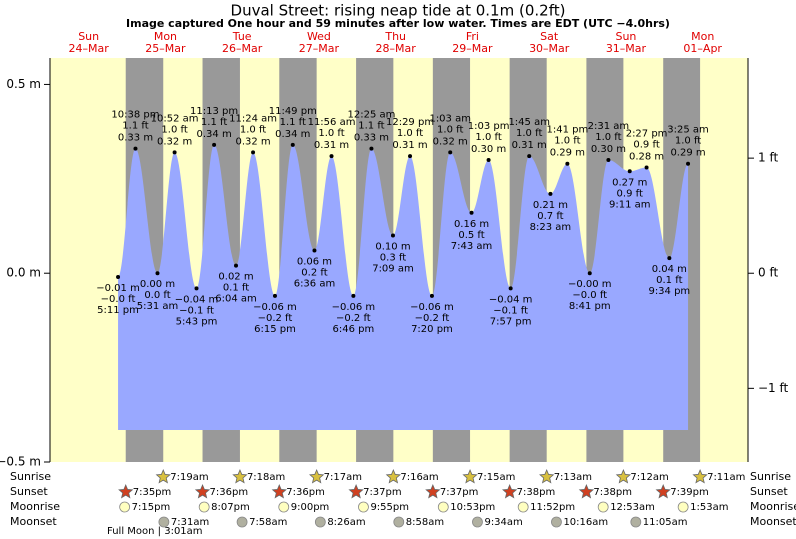 The image size is (796, 539). What do you see at coordinates (314, 262) in the screenshot?
I see `tide-label: 0.06 m` at bounding box center [314, 262].